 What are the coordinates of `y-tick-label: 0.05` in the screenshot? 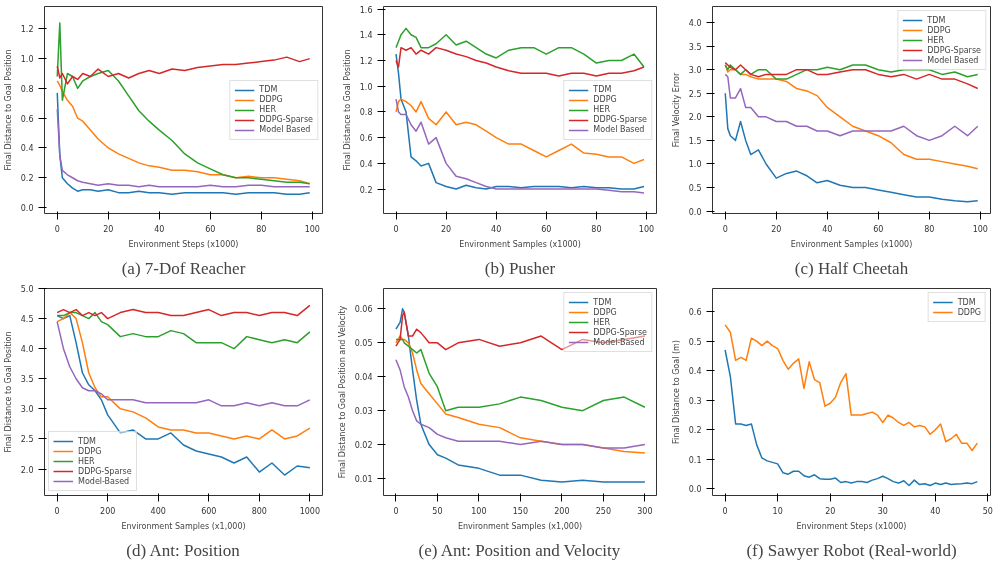 It's located at (363, 344).